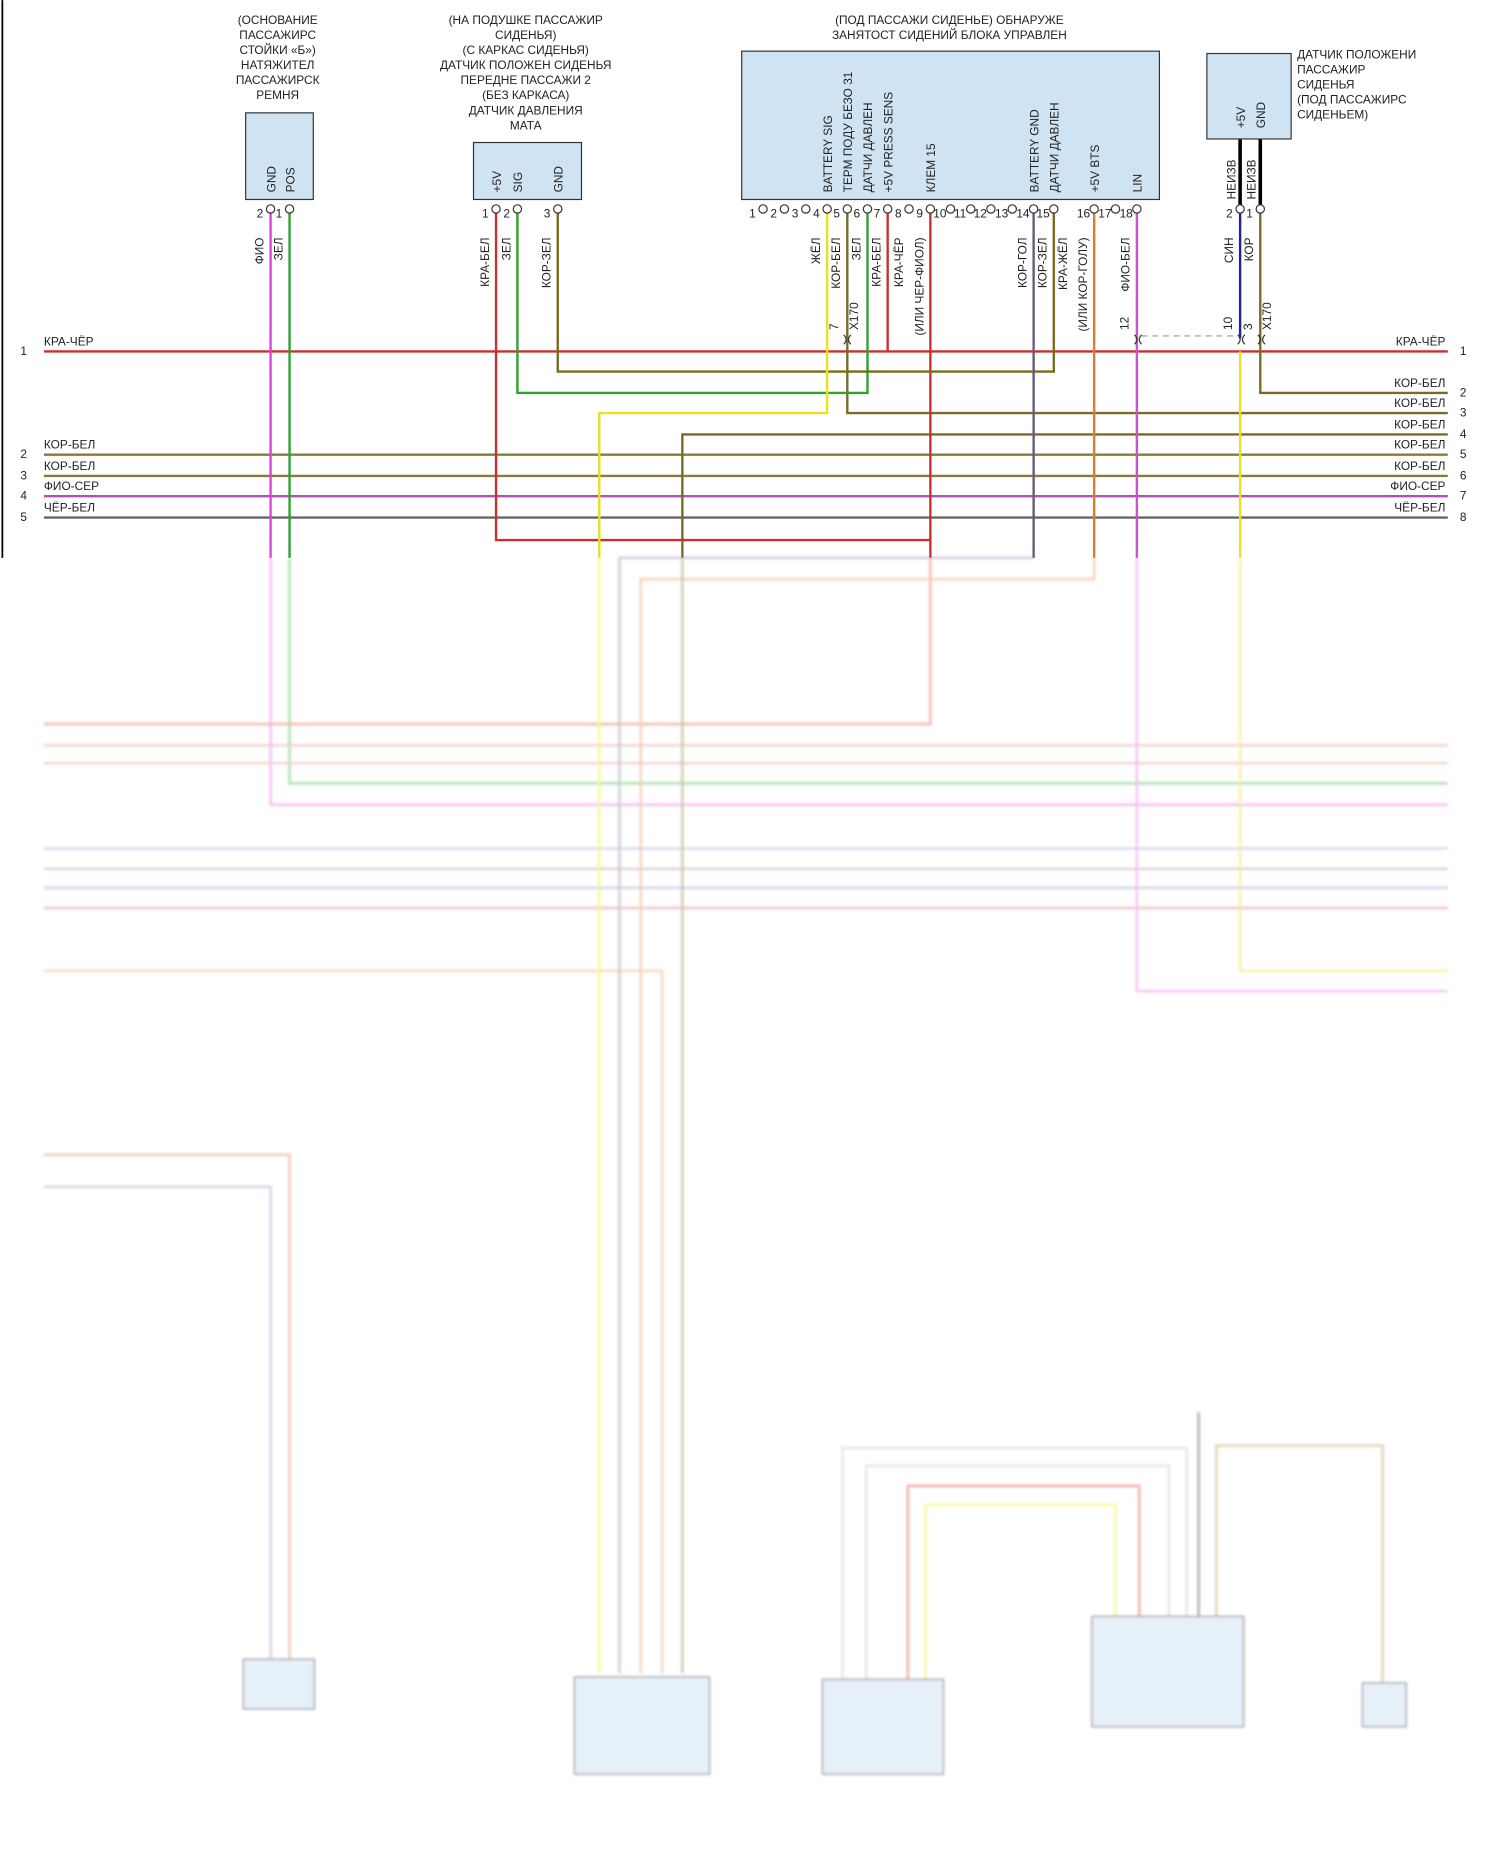  Describe the element at coordinates (526, 50) in the screenshot. I see `component-label: (С КАРКАС СИДЕНЬЯ)` at that location.